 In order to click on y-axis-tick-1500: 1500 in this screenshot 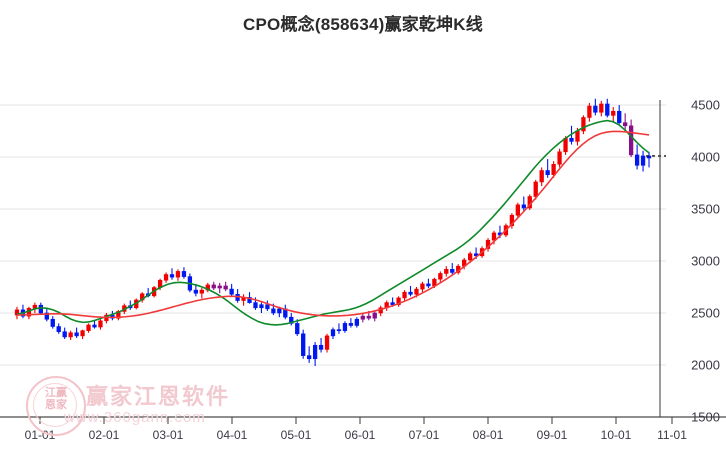, I will do `click(705, 417)`.